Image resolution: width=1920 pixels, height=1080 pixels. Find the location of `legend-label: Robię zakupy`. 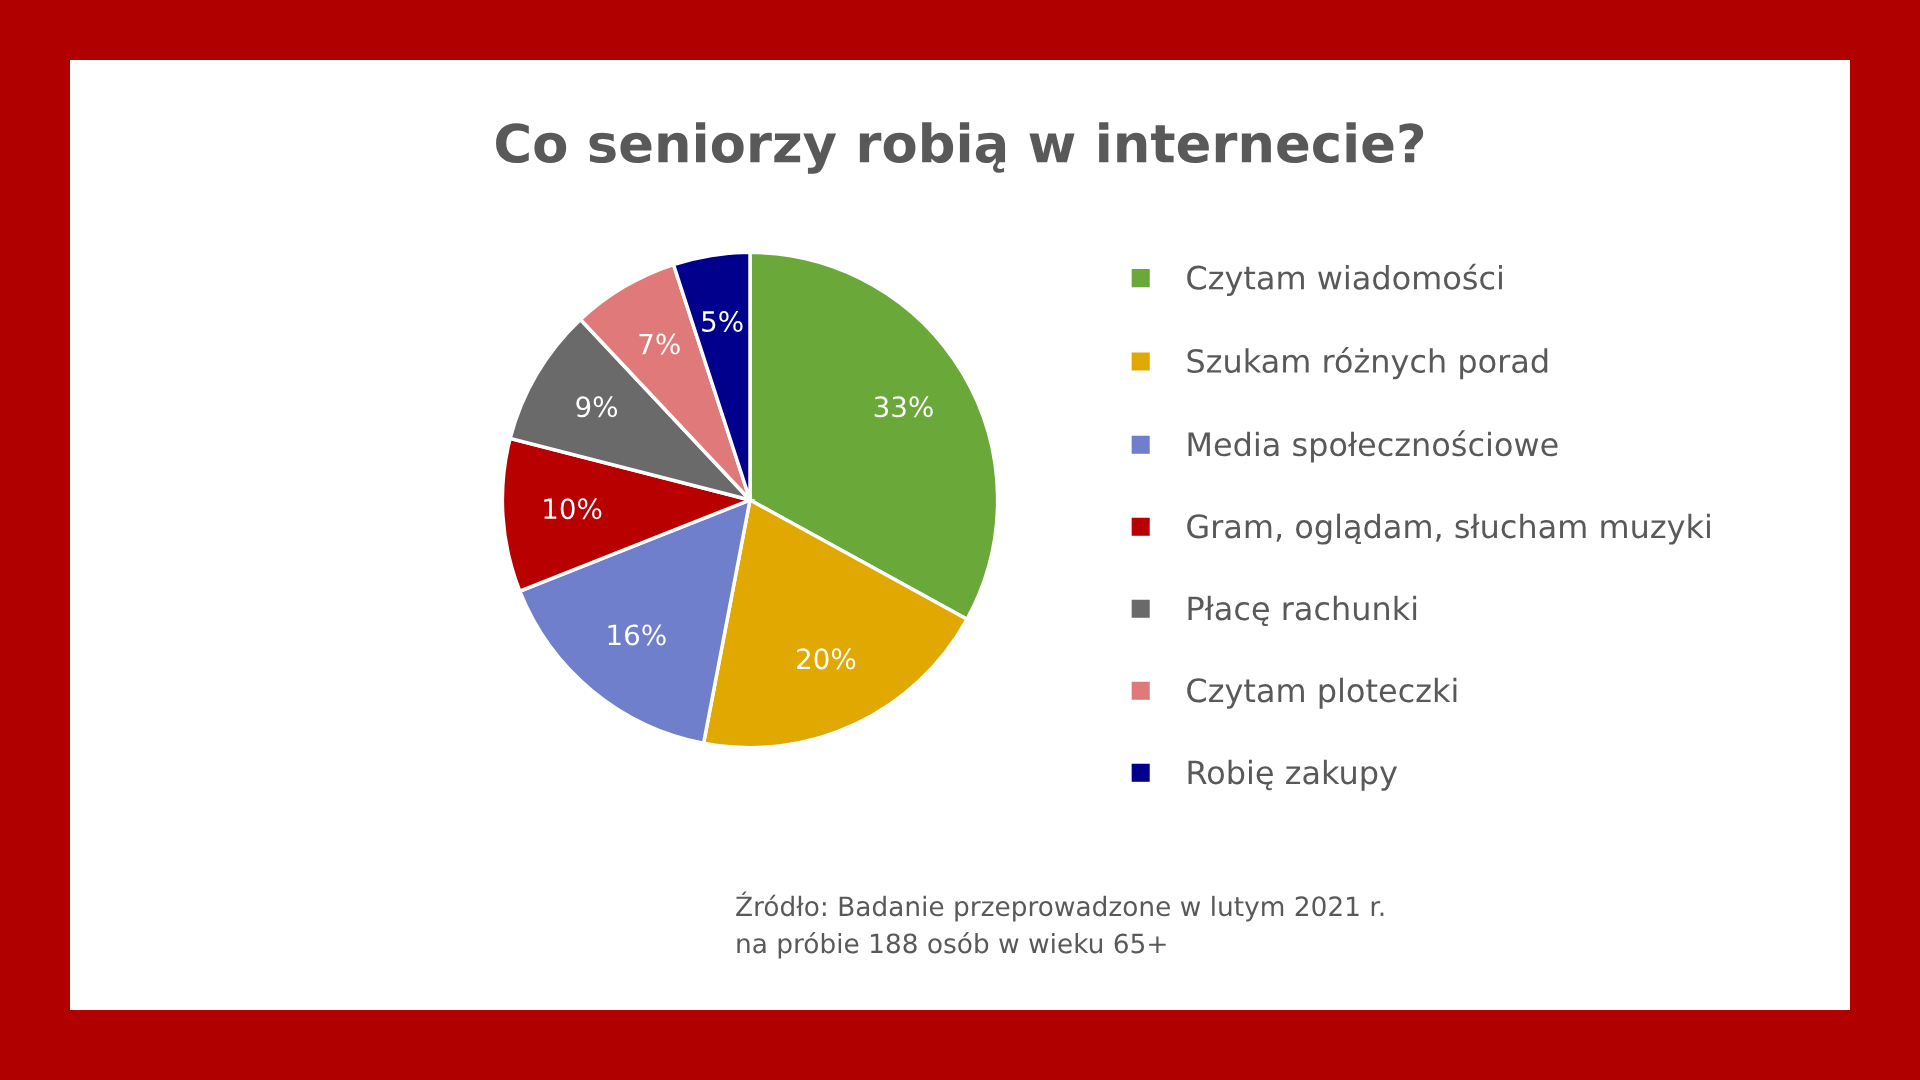

legend-label: Robię zakupy is located at coordinates (1292, 775).